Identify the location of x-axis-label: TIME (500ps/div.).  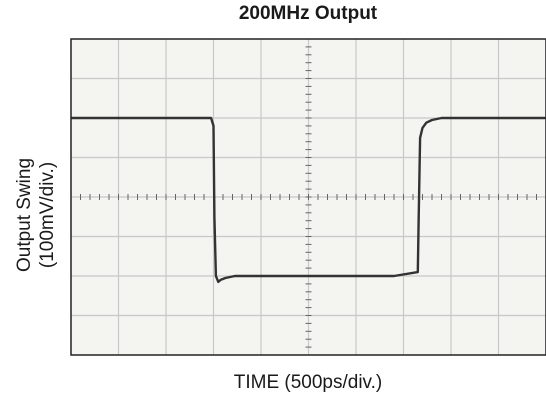
(308, 382).